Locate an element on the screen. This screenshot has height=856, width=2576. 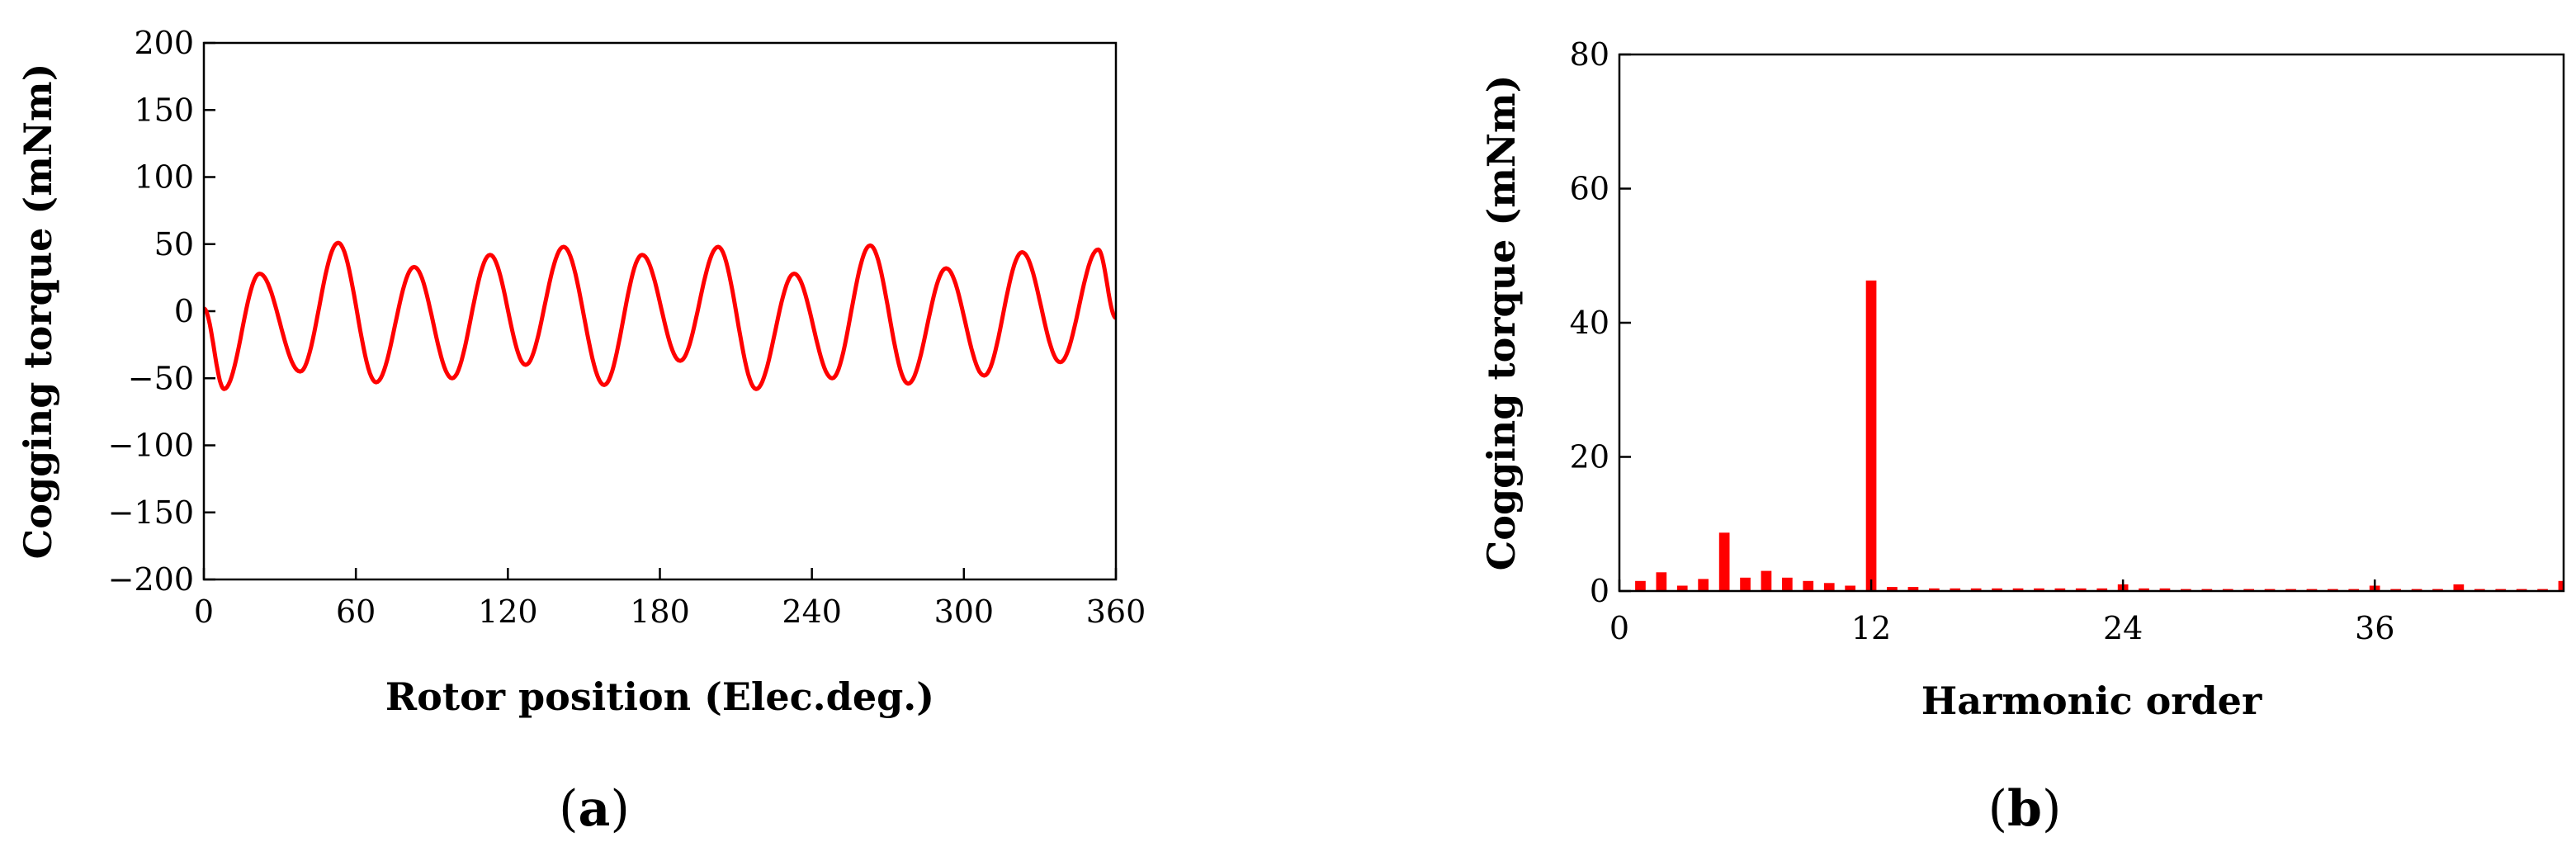
chart-a-y-tick-label: −200 is located at coordinates (151, 579).